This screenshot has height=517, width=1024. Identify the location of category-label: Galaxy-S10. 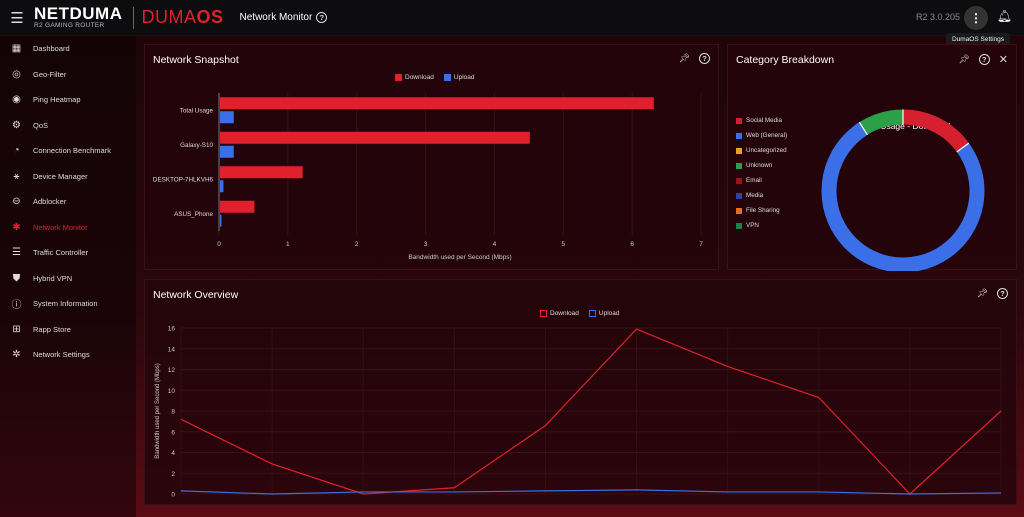
(196, 145).